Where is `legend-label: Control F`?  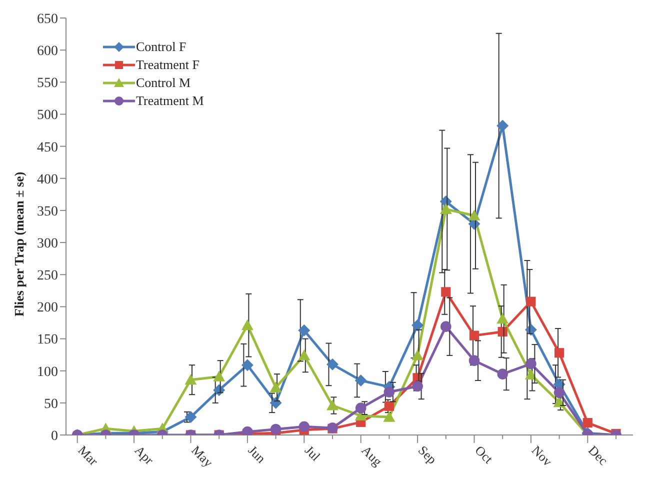
legend-label: Control F is located at coordinates (161, 47).